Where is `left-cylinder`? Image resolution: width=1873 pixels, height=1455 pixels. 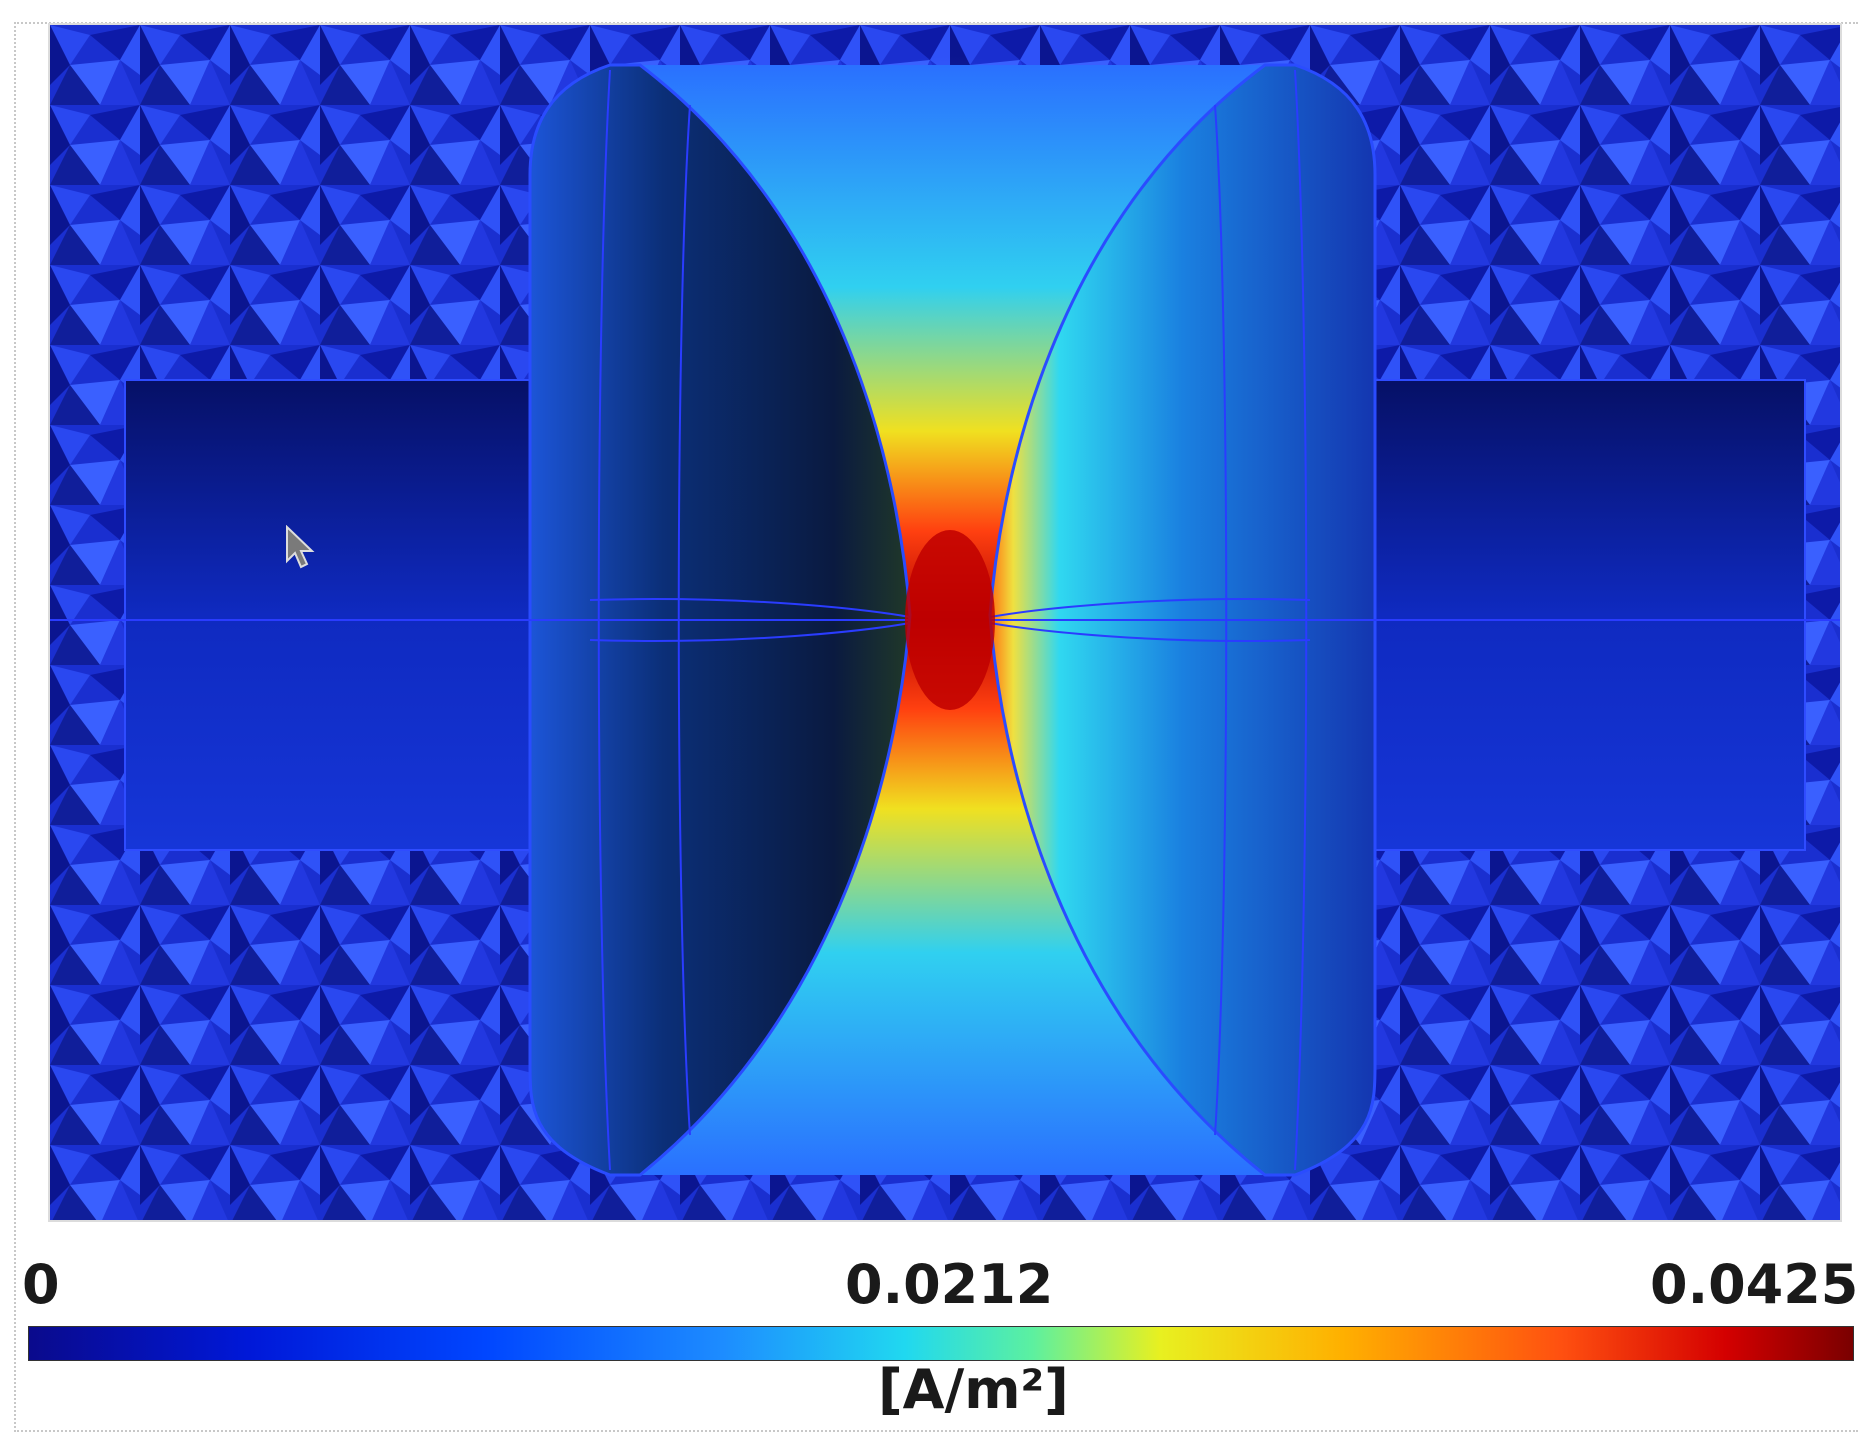 left-cylinder is located at coordinates (345, 615).